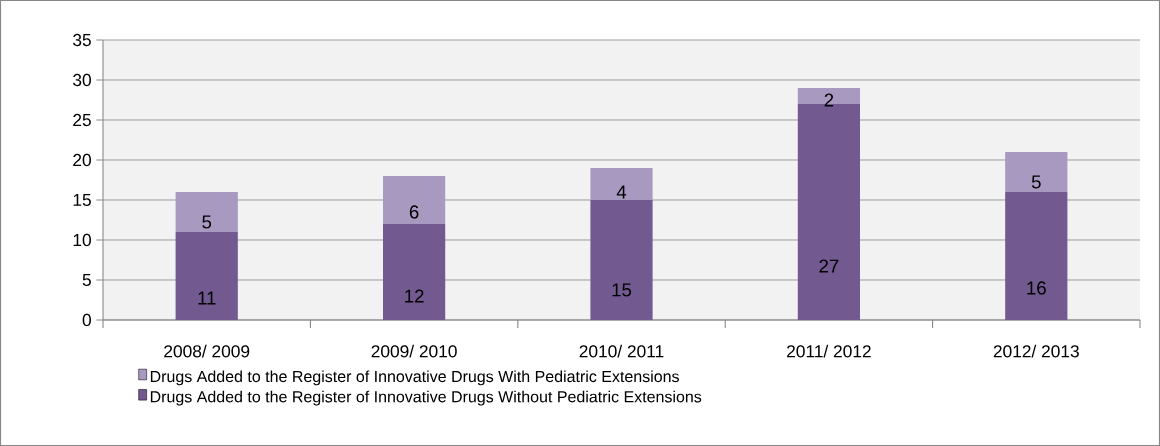 The width and height of the screenshot is (1160, 446). I want to click on x-tick-label: 2012/ 2013, so click(1036, 351).